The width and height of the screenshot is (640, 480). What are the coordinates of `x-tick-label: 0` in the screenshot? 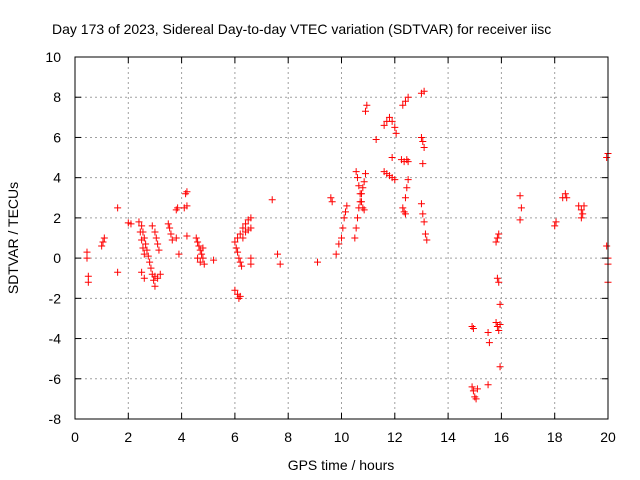 It's located at (75, 437).